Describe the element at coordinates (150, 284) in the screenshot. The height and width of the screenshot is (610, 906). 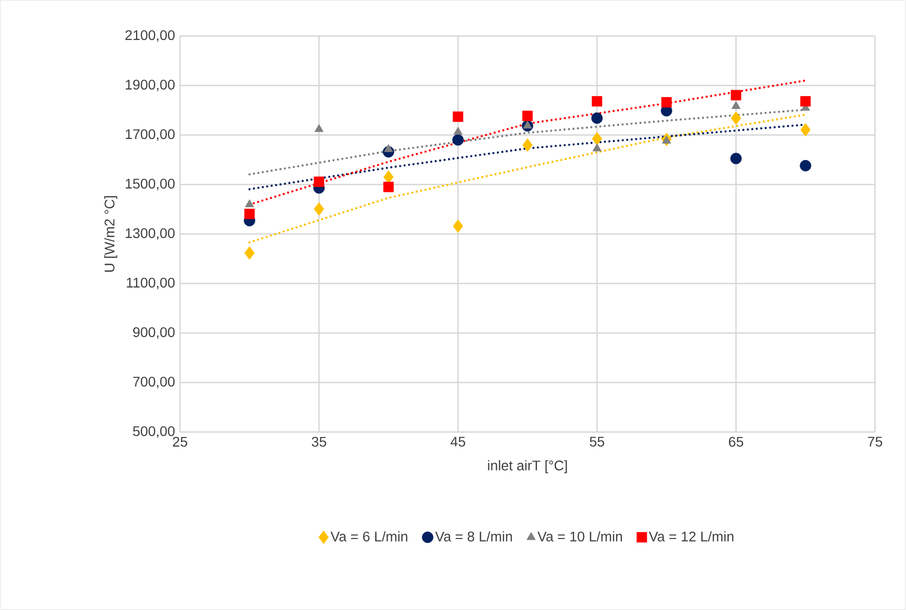
I see `y-tick-label: 1100,00` at that location.